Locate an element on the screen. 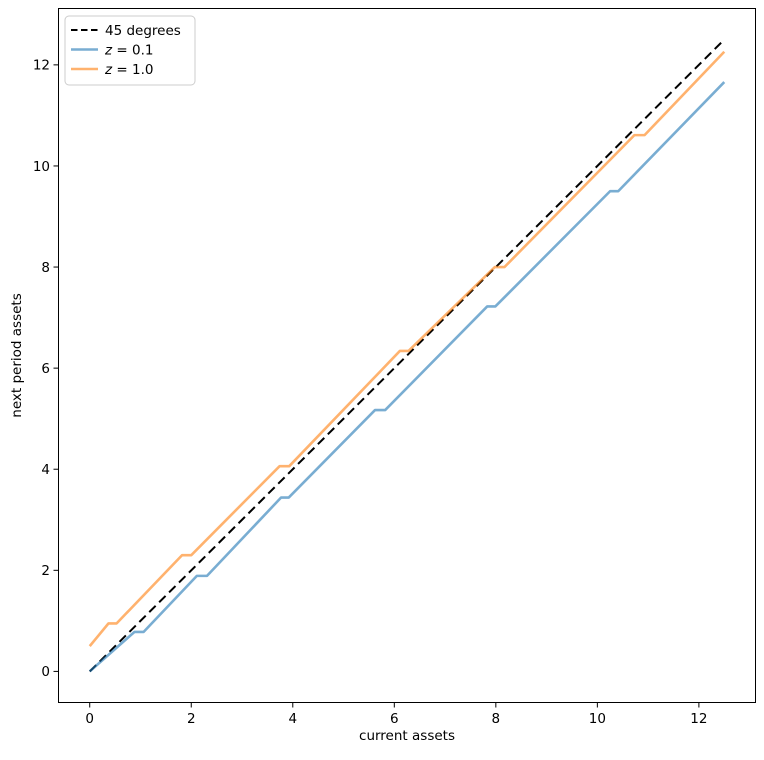 The height and width of the screenshot is (760, 764). y-tick-label: 10 is located at coordinates (41, 167).